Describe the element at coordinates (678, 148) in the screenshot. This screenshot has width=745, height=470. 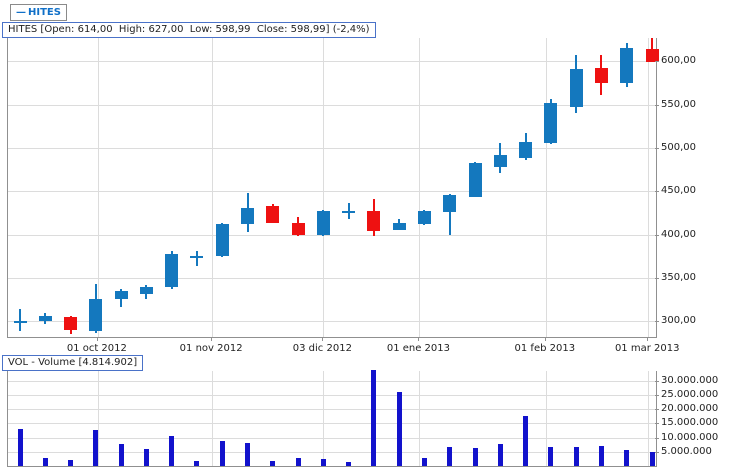
I see `price-axis-label: 500,00` at that location.